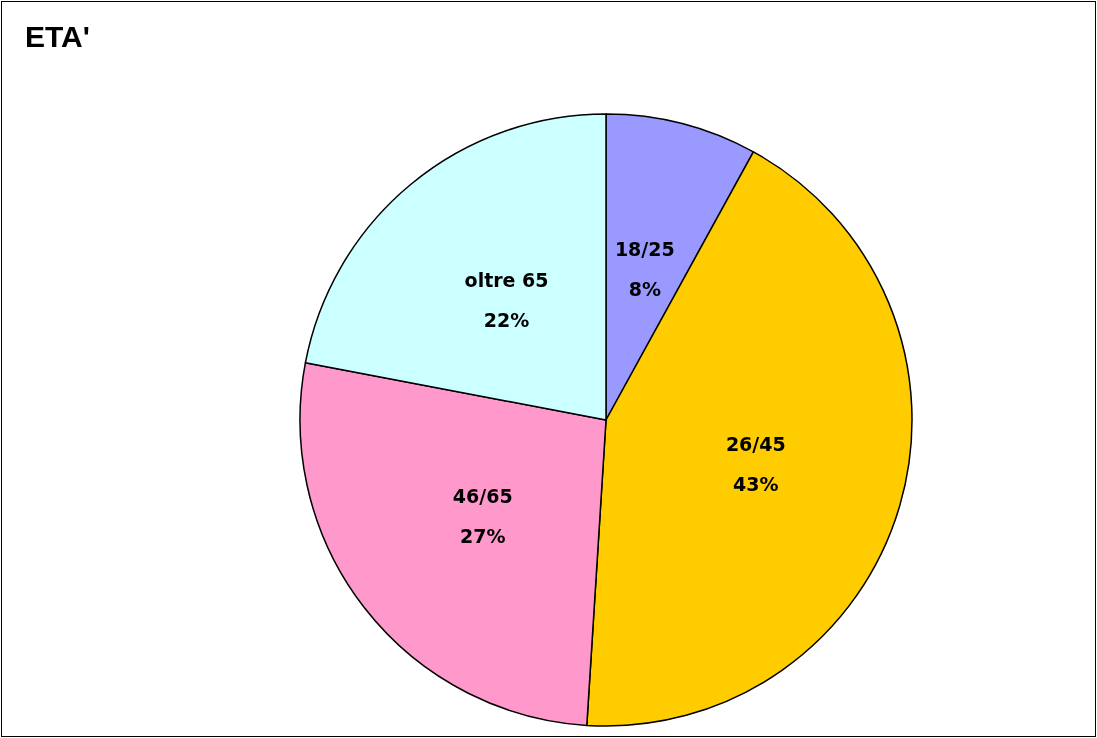 This screenshot has width=1097, height=738. Describe the element at coordinates (644, 248) in the screenshot. I see `slice-label: 18/25` at that location.